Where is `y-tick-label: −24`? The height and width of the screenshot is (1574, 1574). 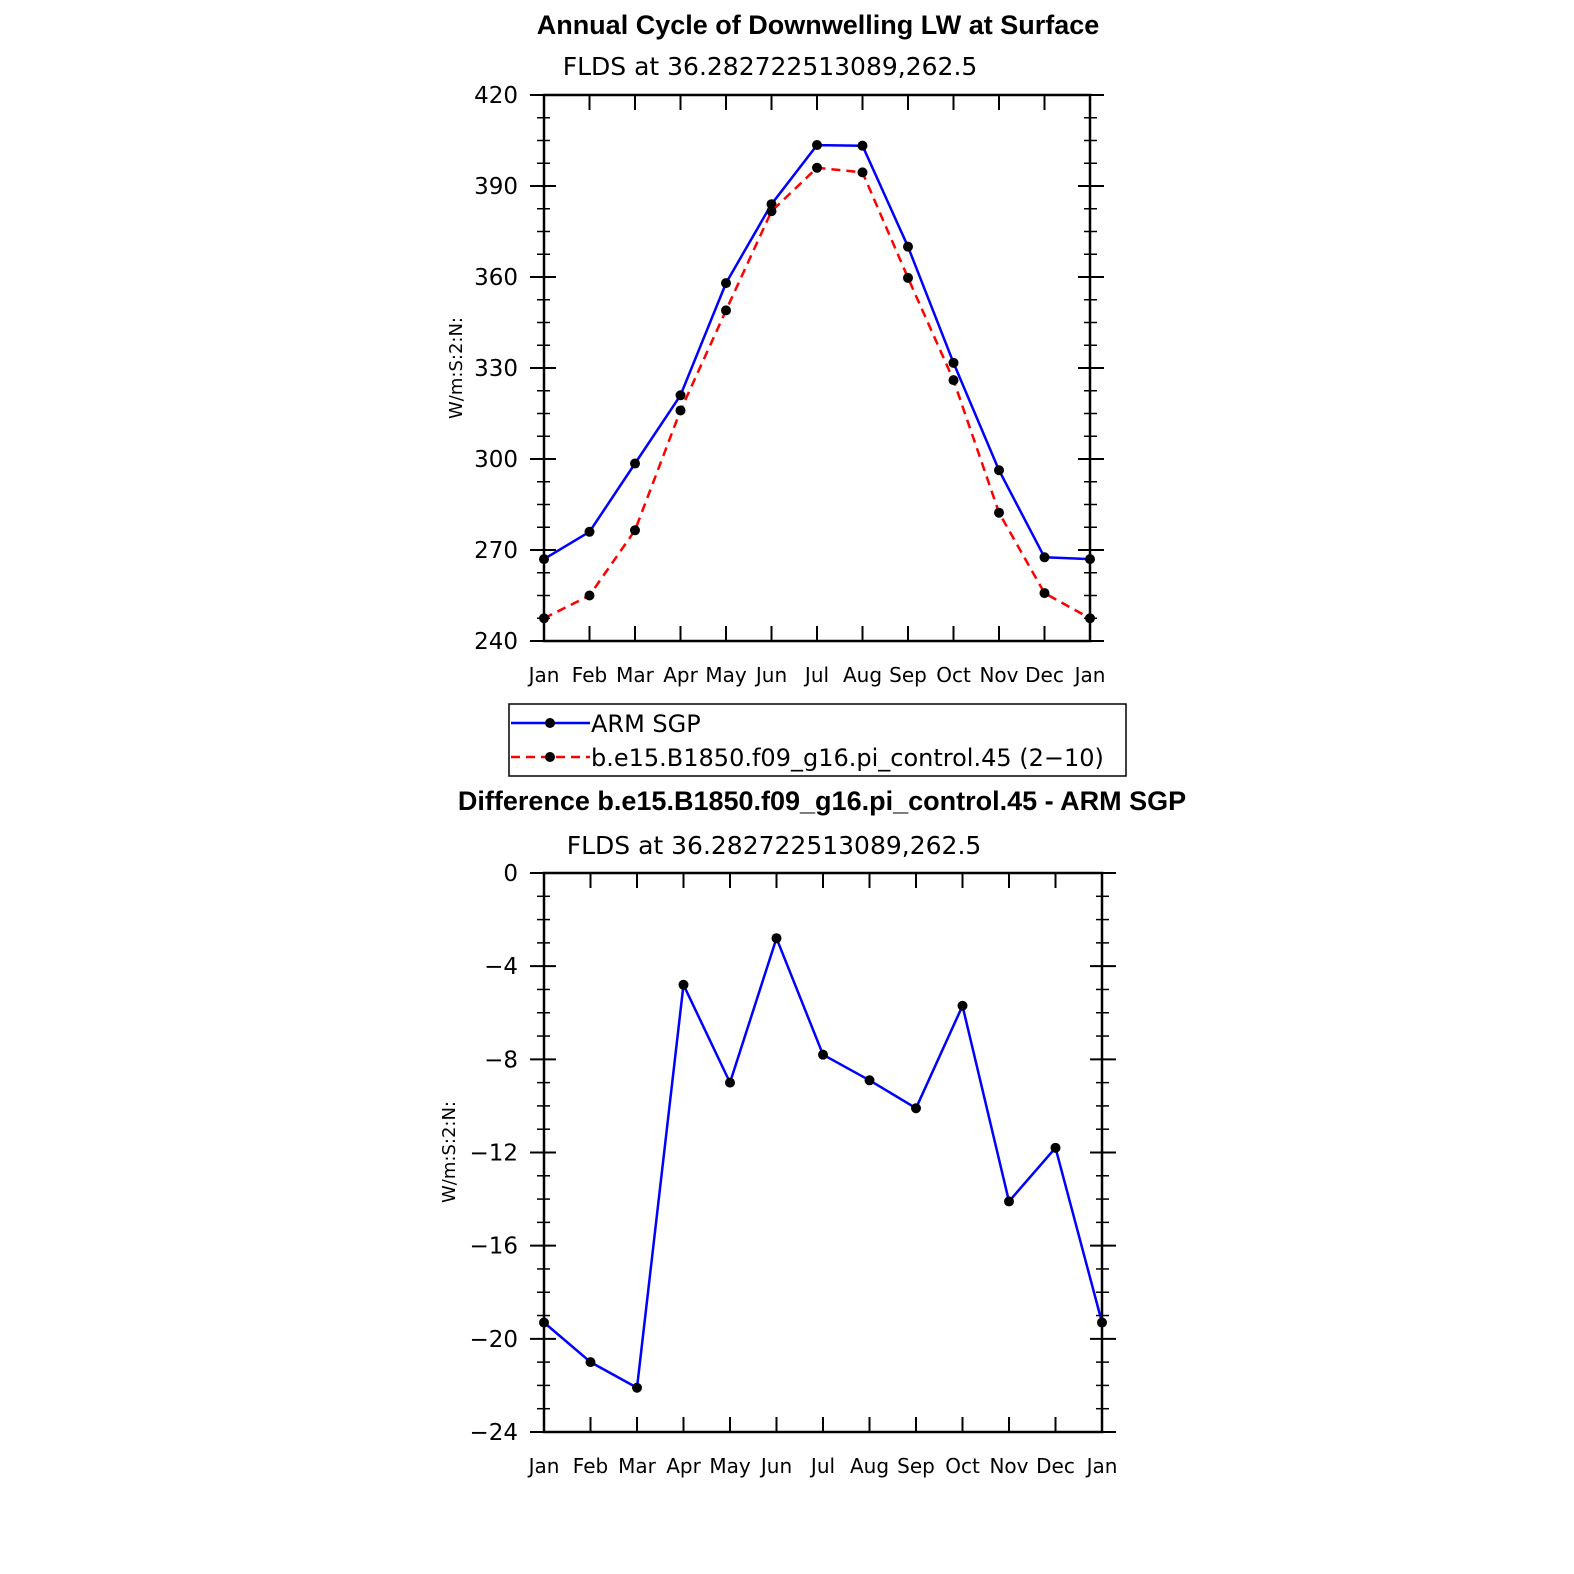 y-tick-label: −24 is located at coordinates (493, 1433).